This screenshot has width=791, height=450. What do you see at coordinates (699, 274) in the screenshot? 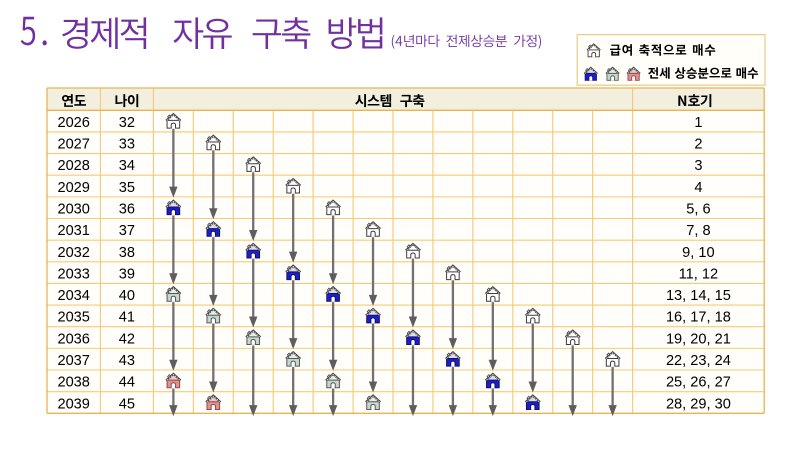
I see `svg-text: 11, 12` at bounding box center [699, 274].